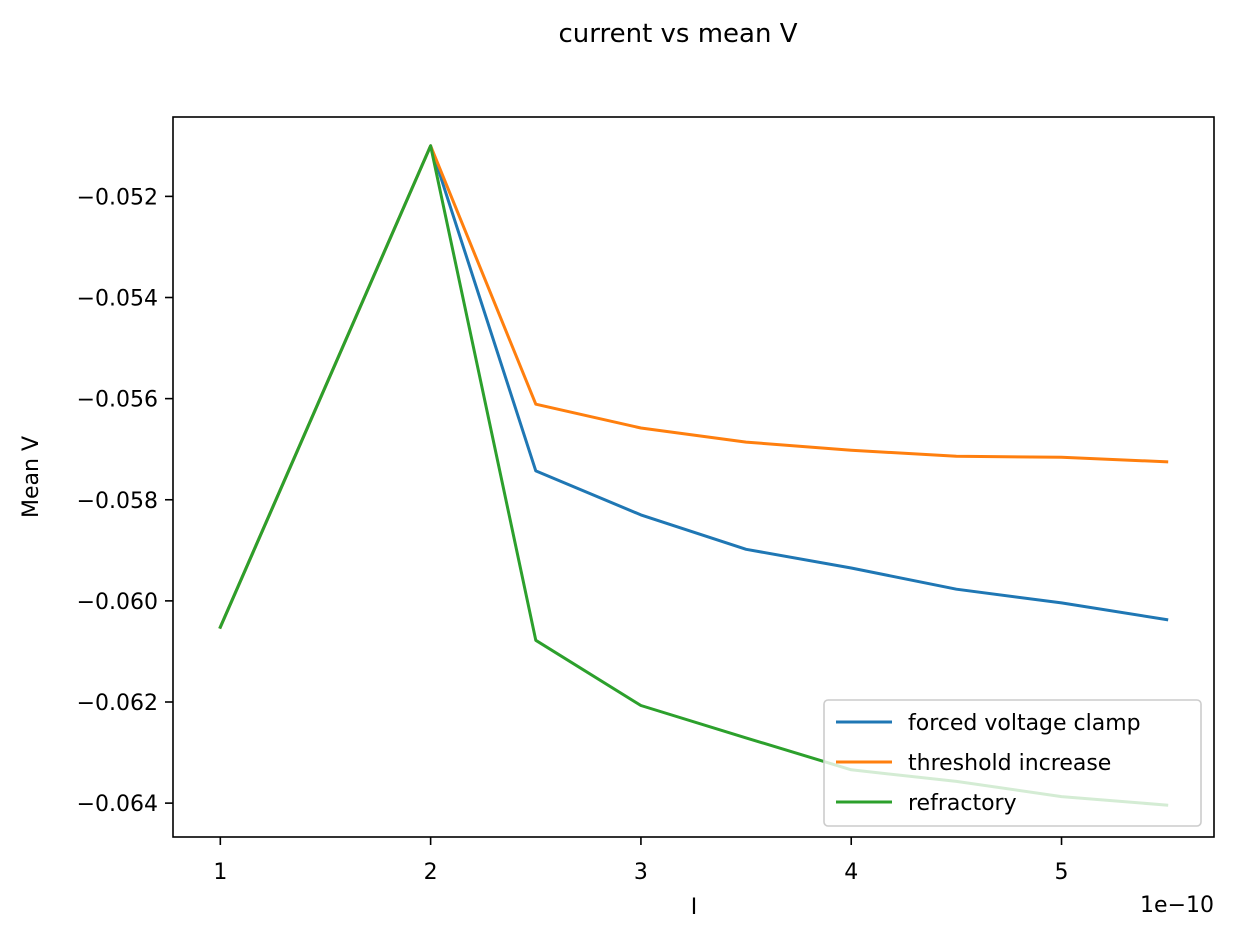 This screenshot has width=1233, height=940. Describe the element at coordinates (117, 197) in the screenshot. I see `y-tick-label: −0.052` at that location.